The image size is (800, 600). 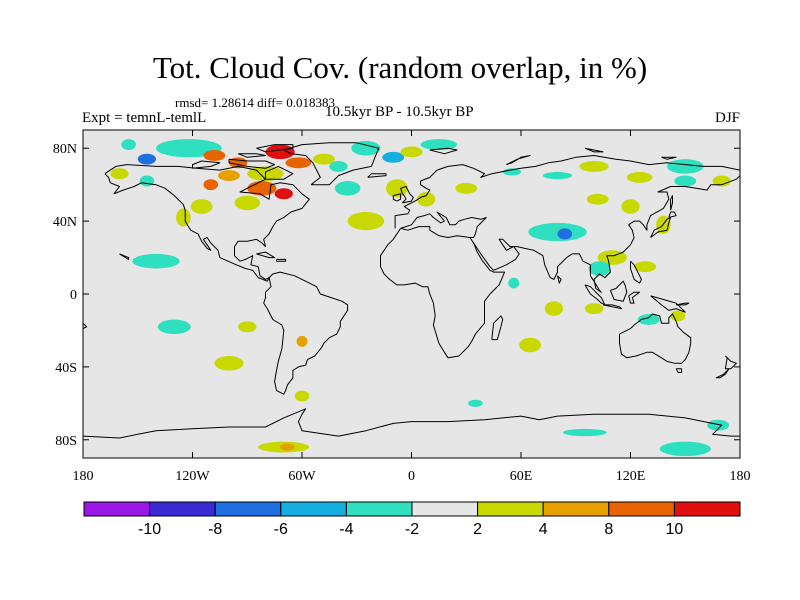 I want to click on y-tick-label: 40S, so click(x=66, y=368).